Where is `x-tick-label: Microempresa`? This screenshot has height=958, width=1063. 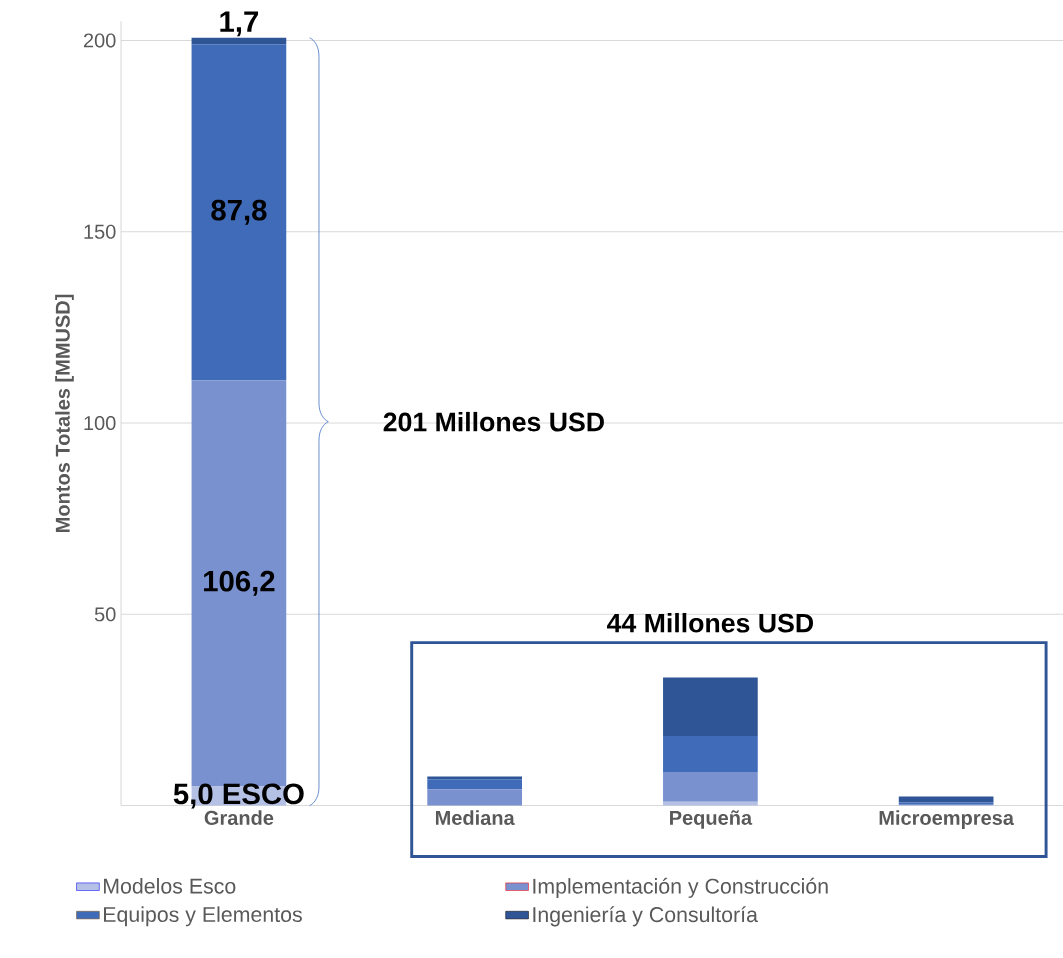
x-tick-label: Microempresa is located at coordinates (947, 820).